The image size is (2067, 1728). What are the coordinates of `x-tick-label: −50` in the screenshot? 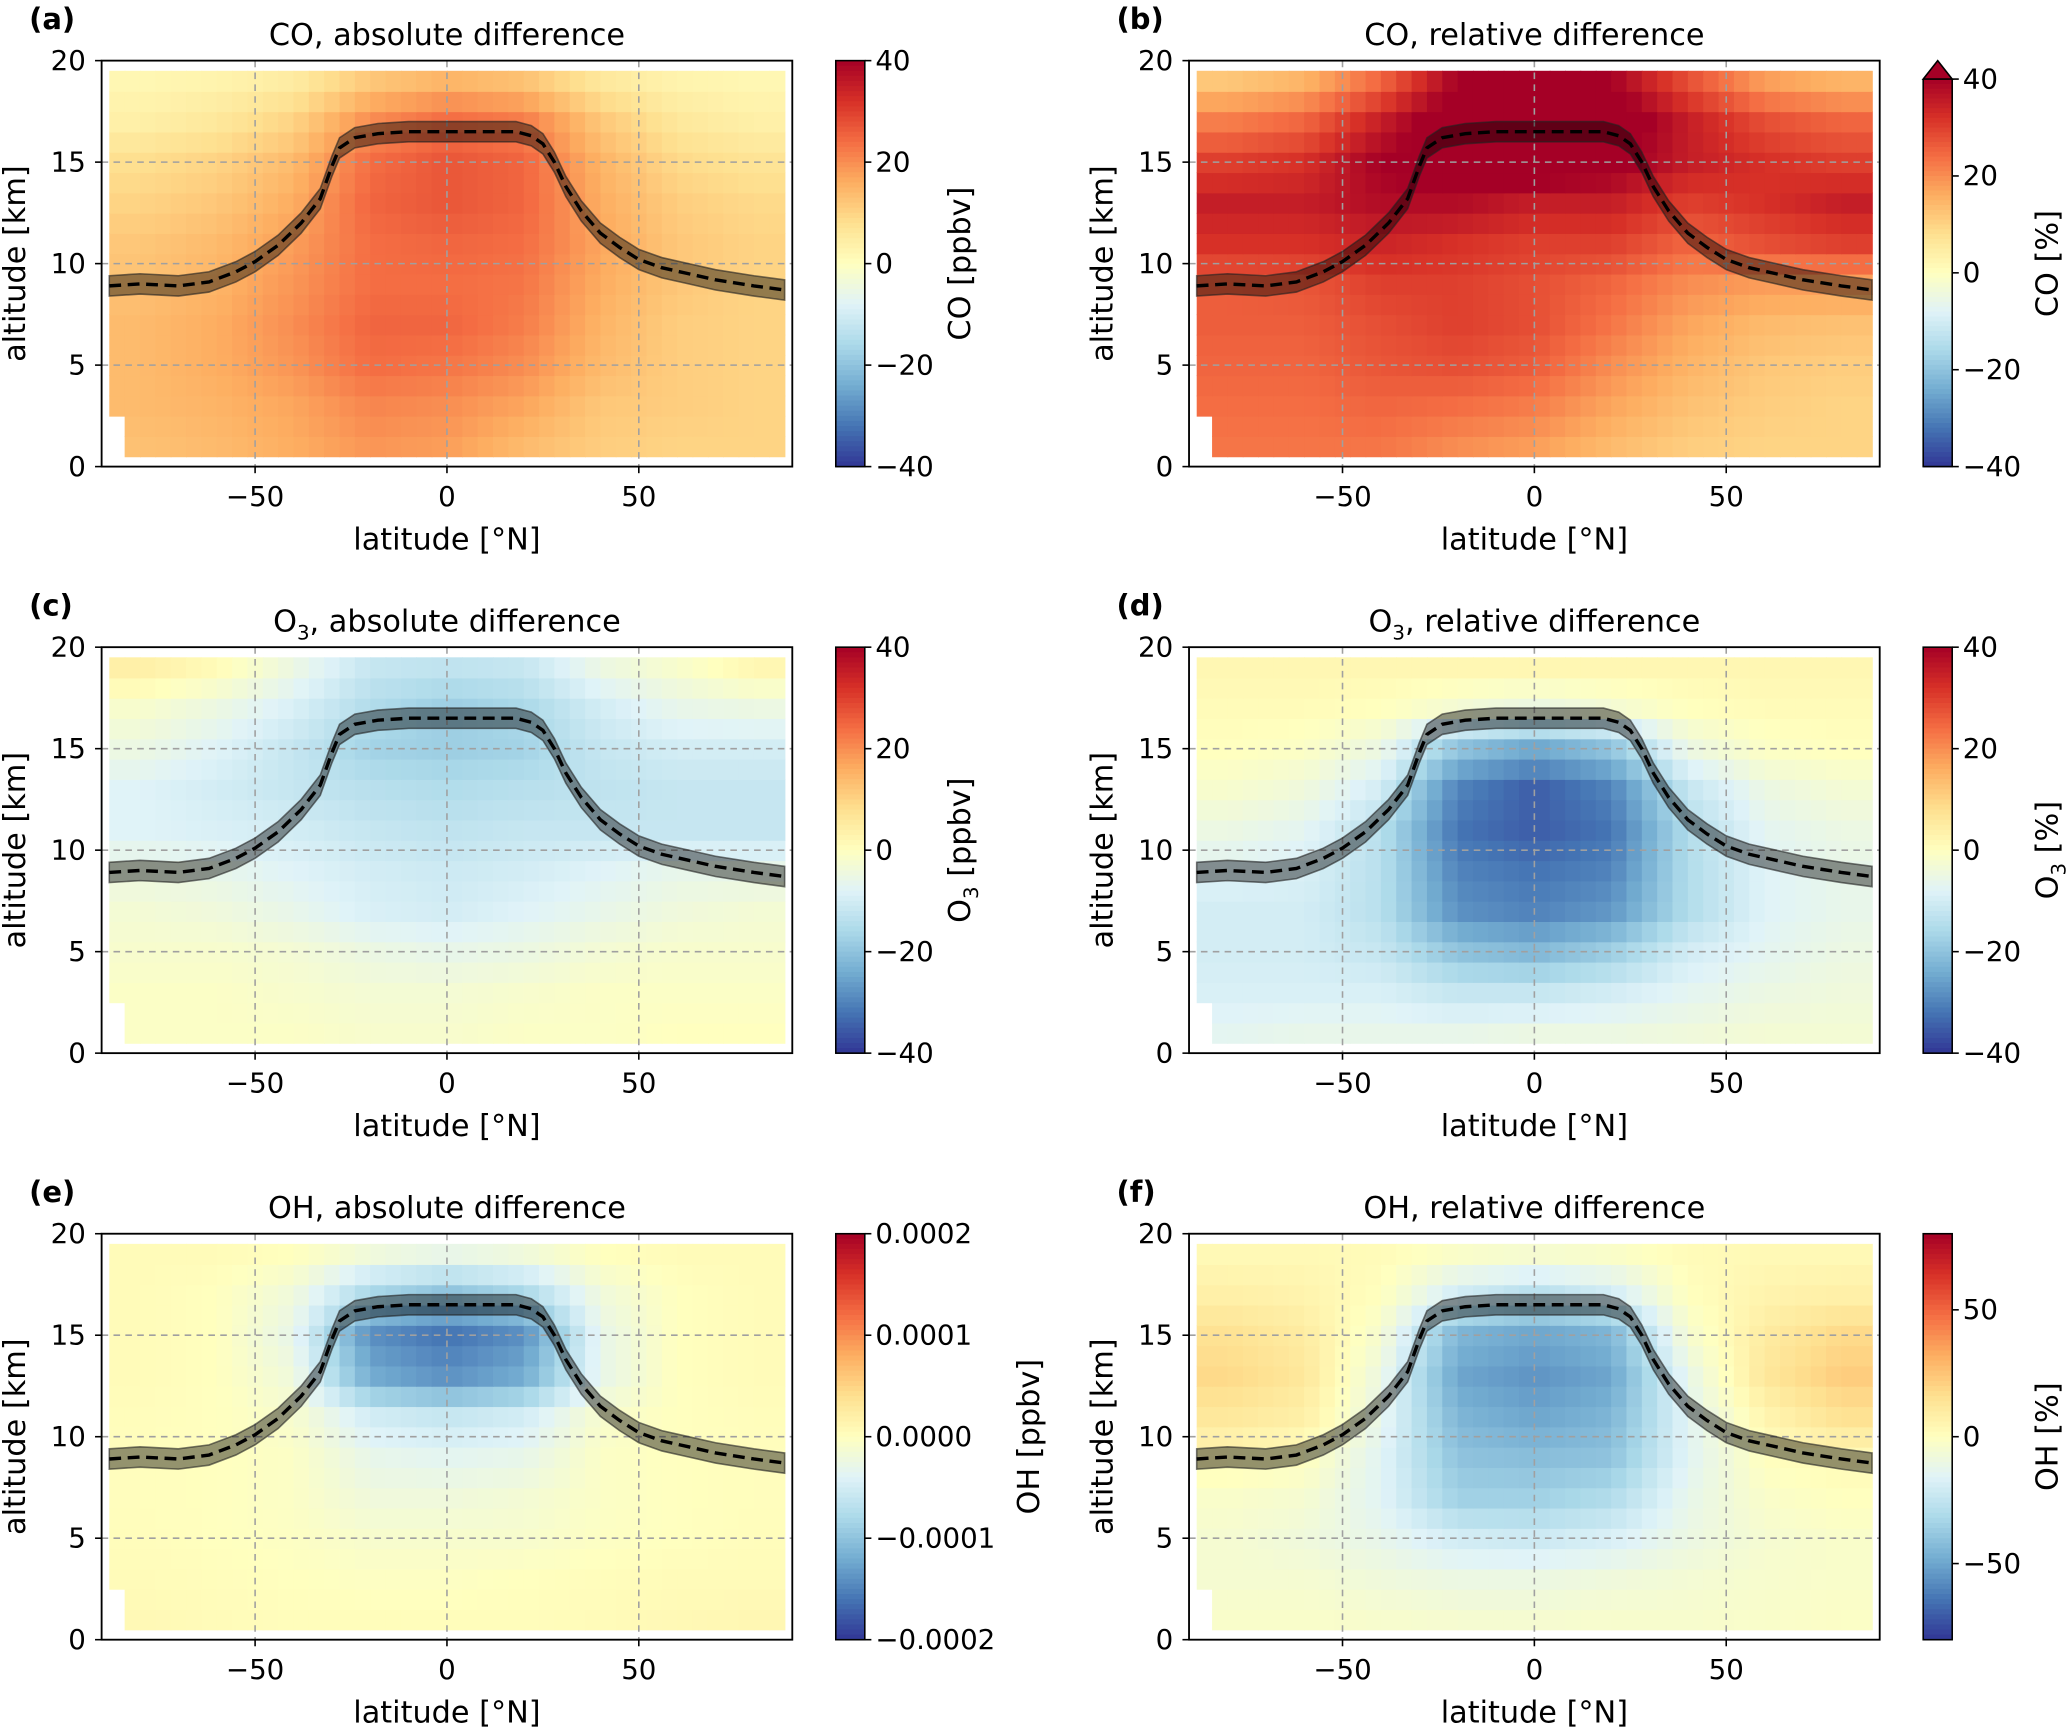 It's located at (1342, 1083).